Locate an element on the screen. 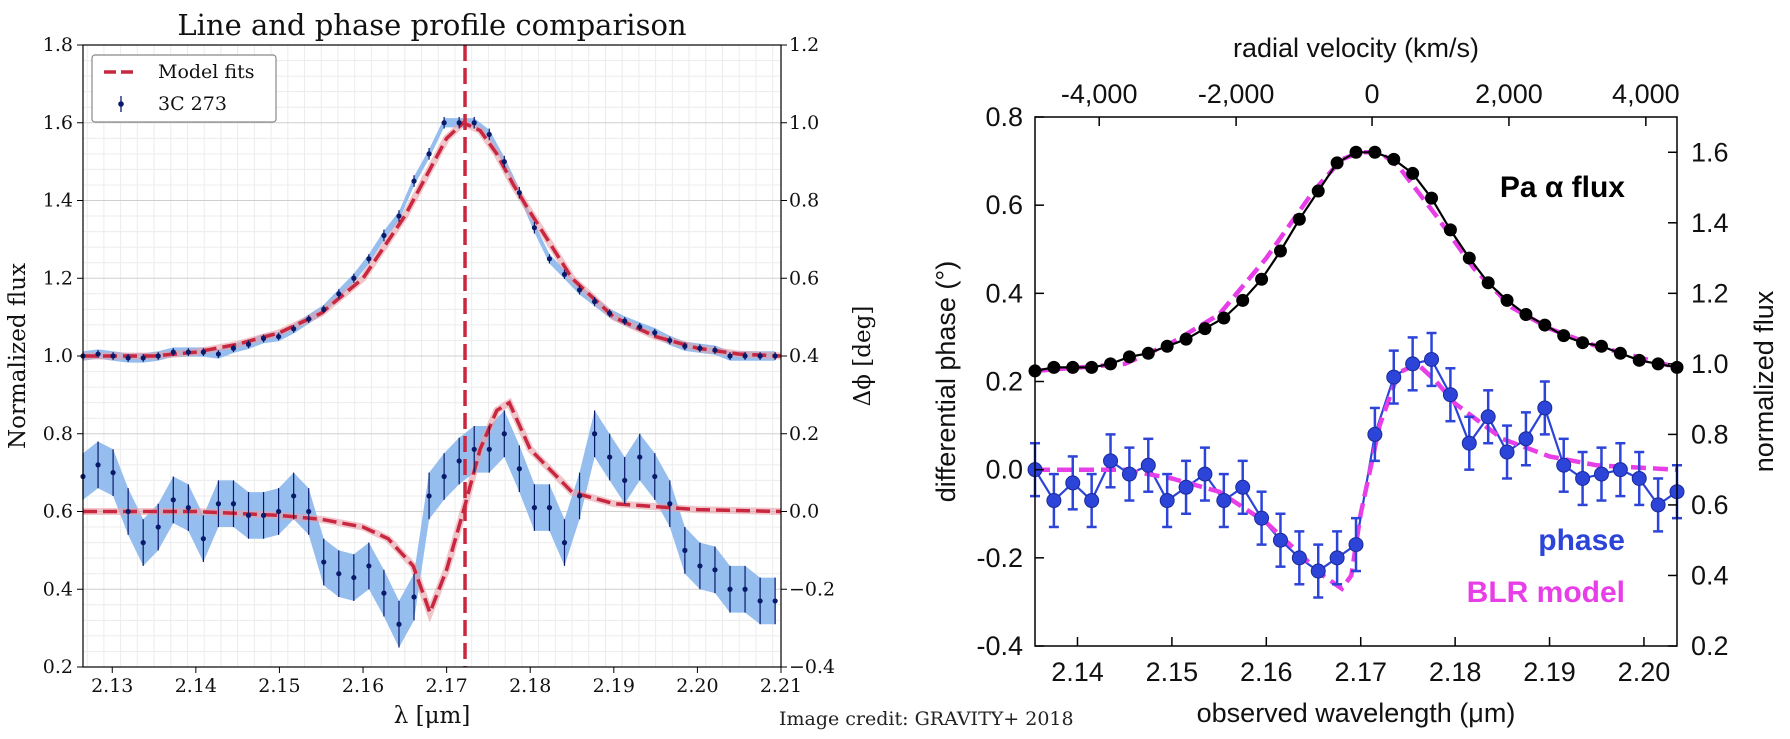 This screenshot has width=1790, height=739. right-y-tick-label: 0.8 is located at coordinates (1004, 117).